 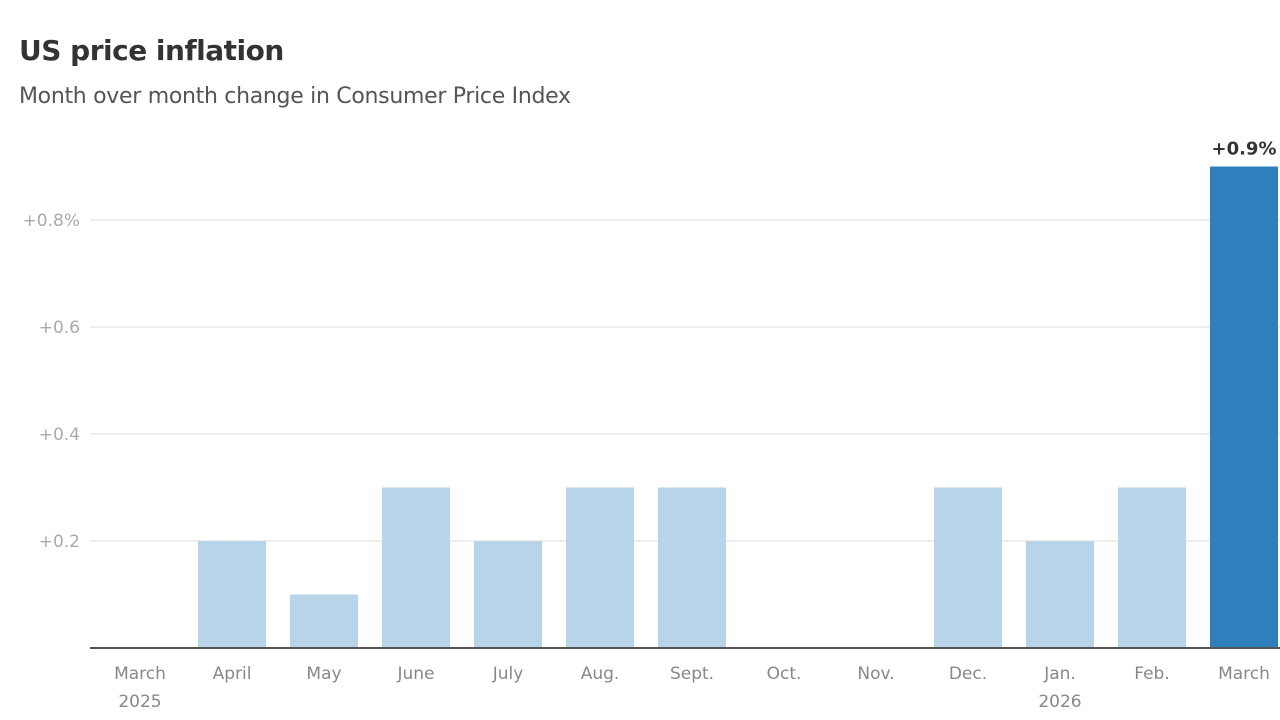 What do you see at coordinates (784, 674) in the screenshot?
I see `x-tick-label: Oct.` at bounding box center [784, 674].